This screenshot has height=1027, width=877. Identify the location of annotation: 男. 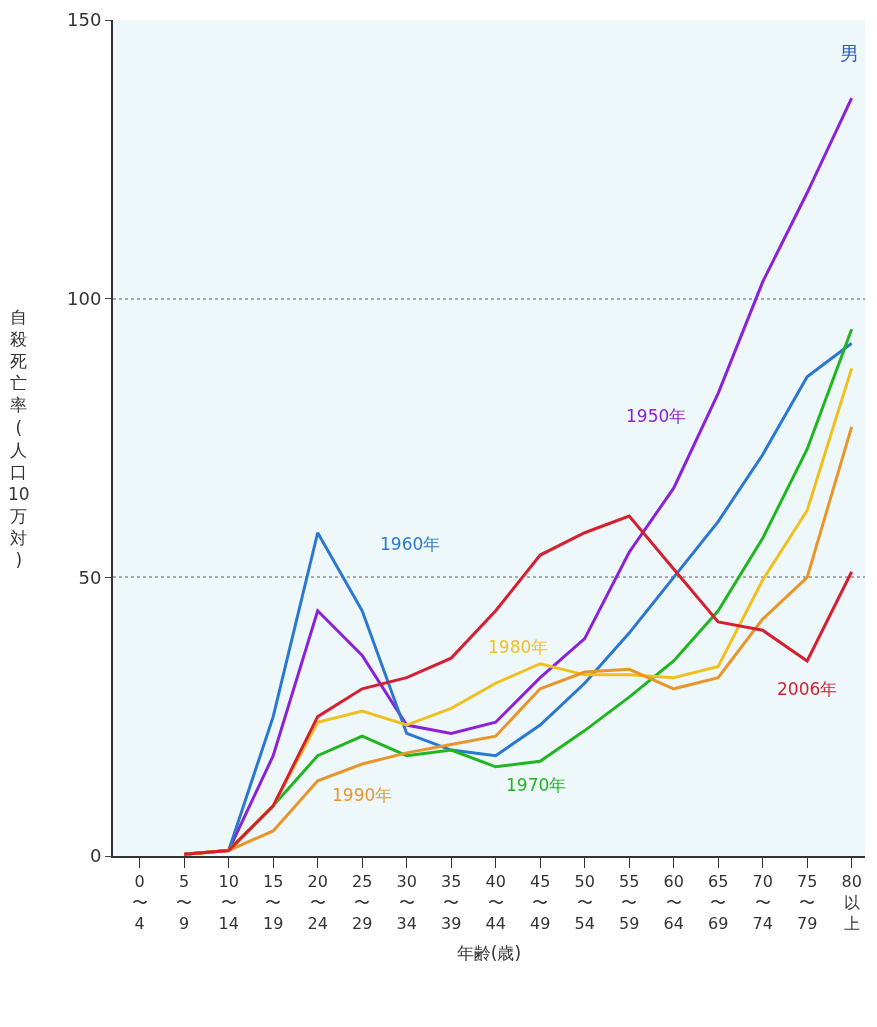
(849, 53).